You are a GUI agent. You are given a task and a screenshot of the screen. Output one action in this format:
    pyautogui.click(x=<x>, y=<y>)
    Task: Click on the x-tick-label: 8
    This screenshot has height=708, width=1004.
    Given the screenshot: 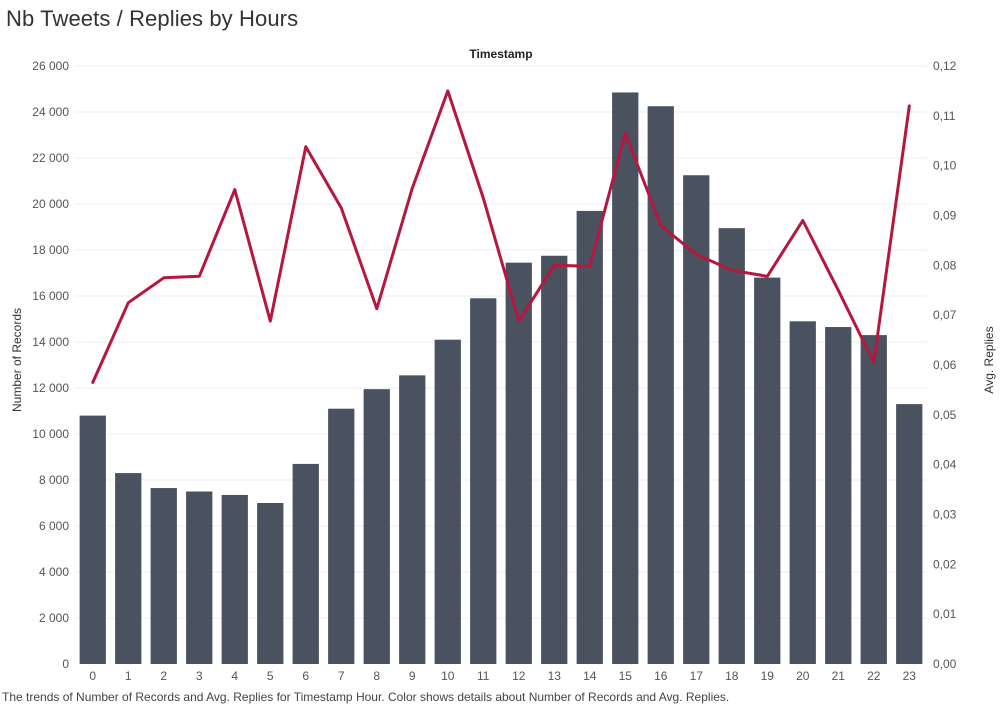 What is the action you would take?
    pyautogui.click(x=376, y=676)
    